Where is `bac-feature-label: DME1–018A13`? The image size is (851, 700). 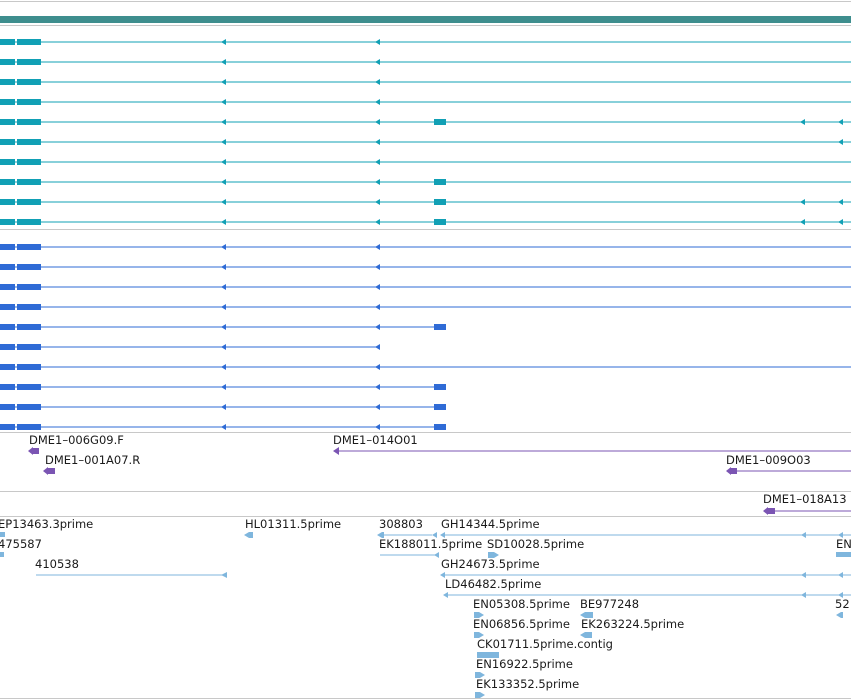
bac-feature-label: DME1–018A13 is located at coordinates (805, 499).